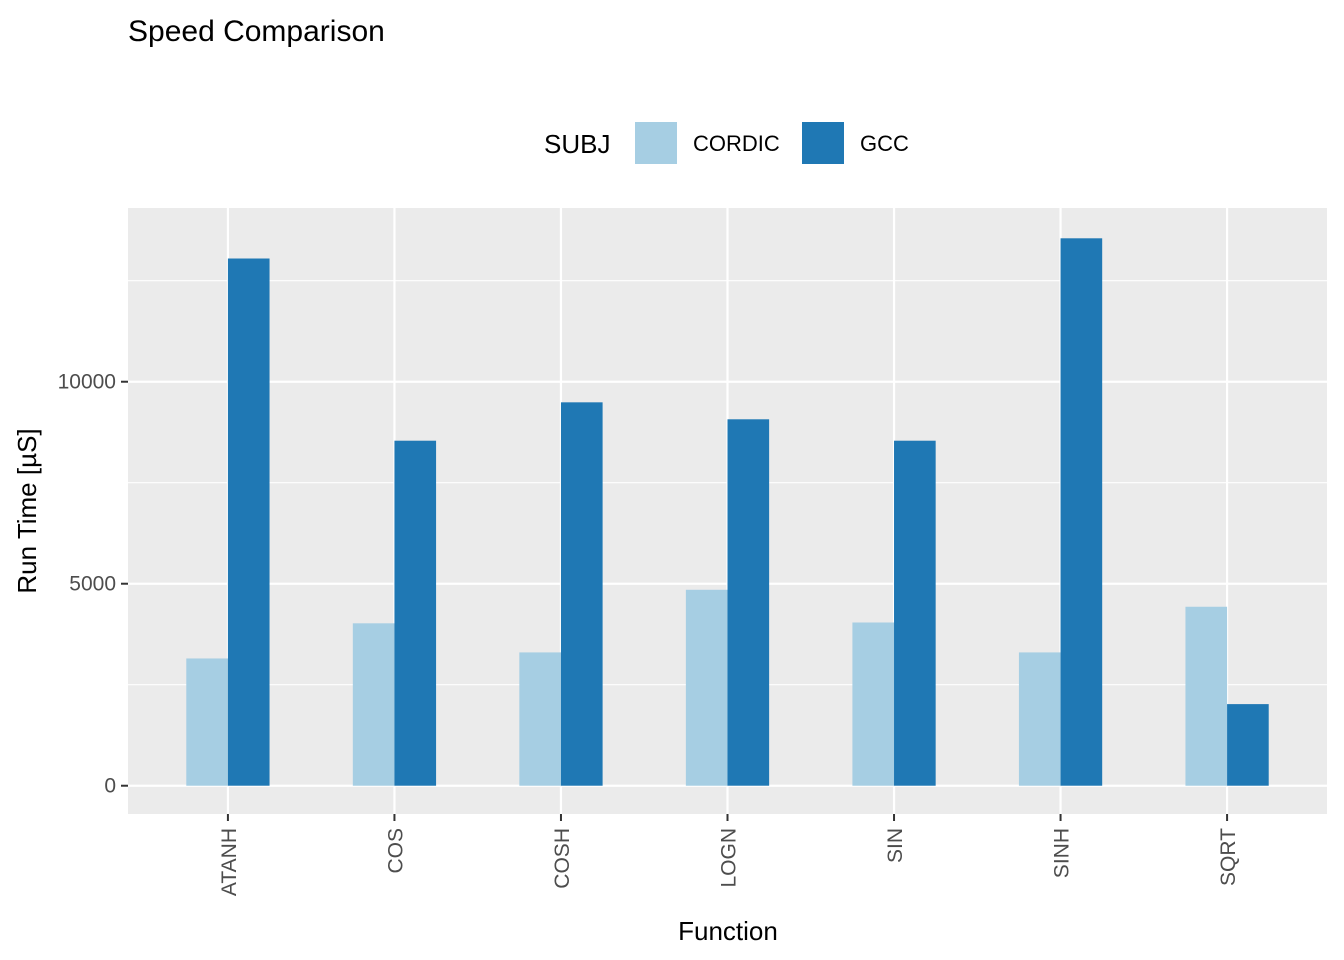 This screenshot has height=960, width=1344. What do you see at coordinates (706, 687) in the screenshot?
I see `bar-cordic-logn` at bounding box center [706, 687].